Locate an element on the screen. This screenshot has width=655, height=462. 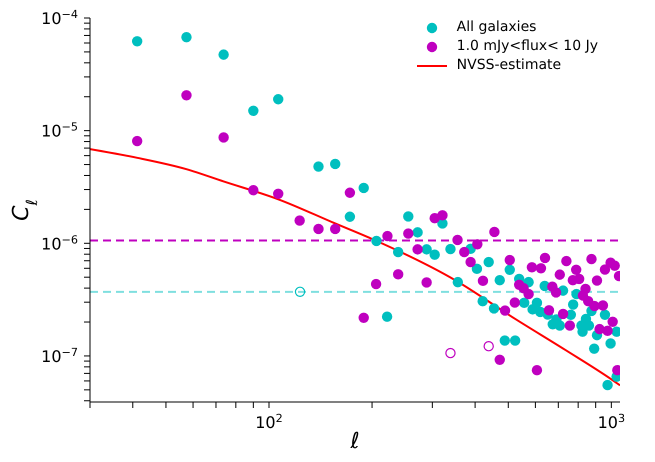
x-tick-label: 10$^{2}$ is located at coordinates (269, 422).